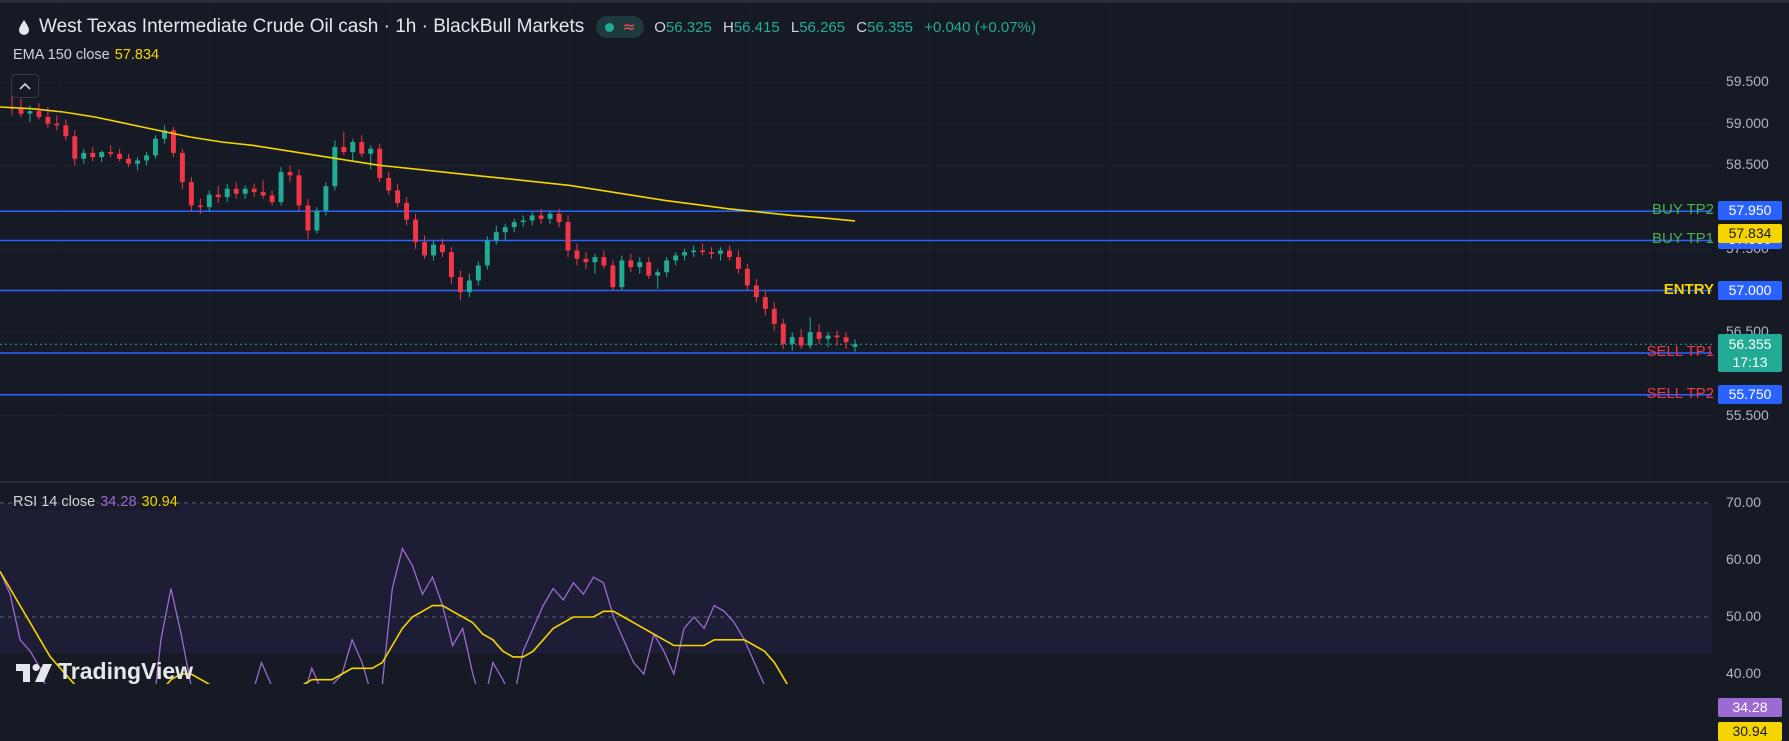 This screenshot has width=1789, height=741. What do you see at coordinates (104, 671) in the screenshot?
I see `tradingview-logo: TradingView` at bounding box center [104, 671].